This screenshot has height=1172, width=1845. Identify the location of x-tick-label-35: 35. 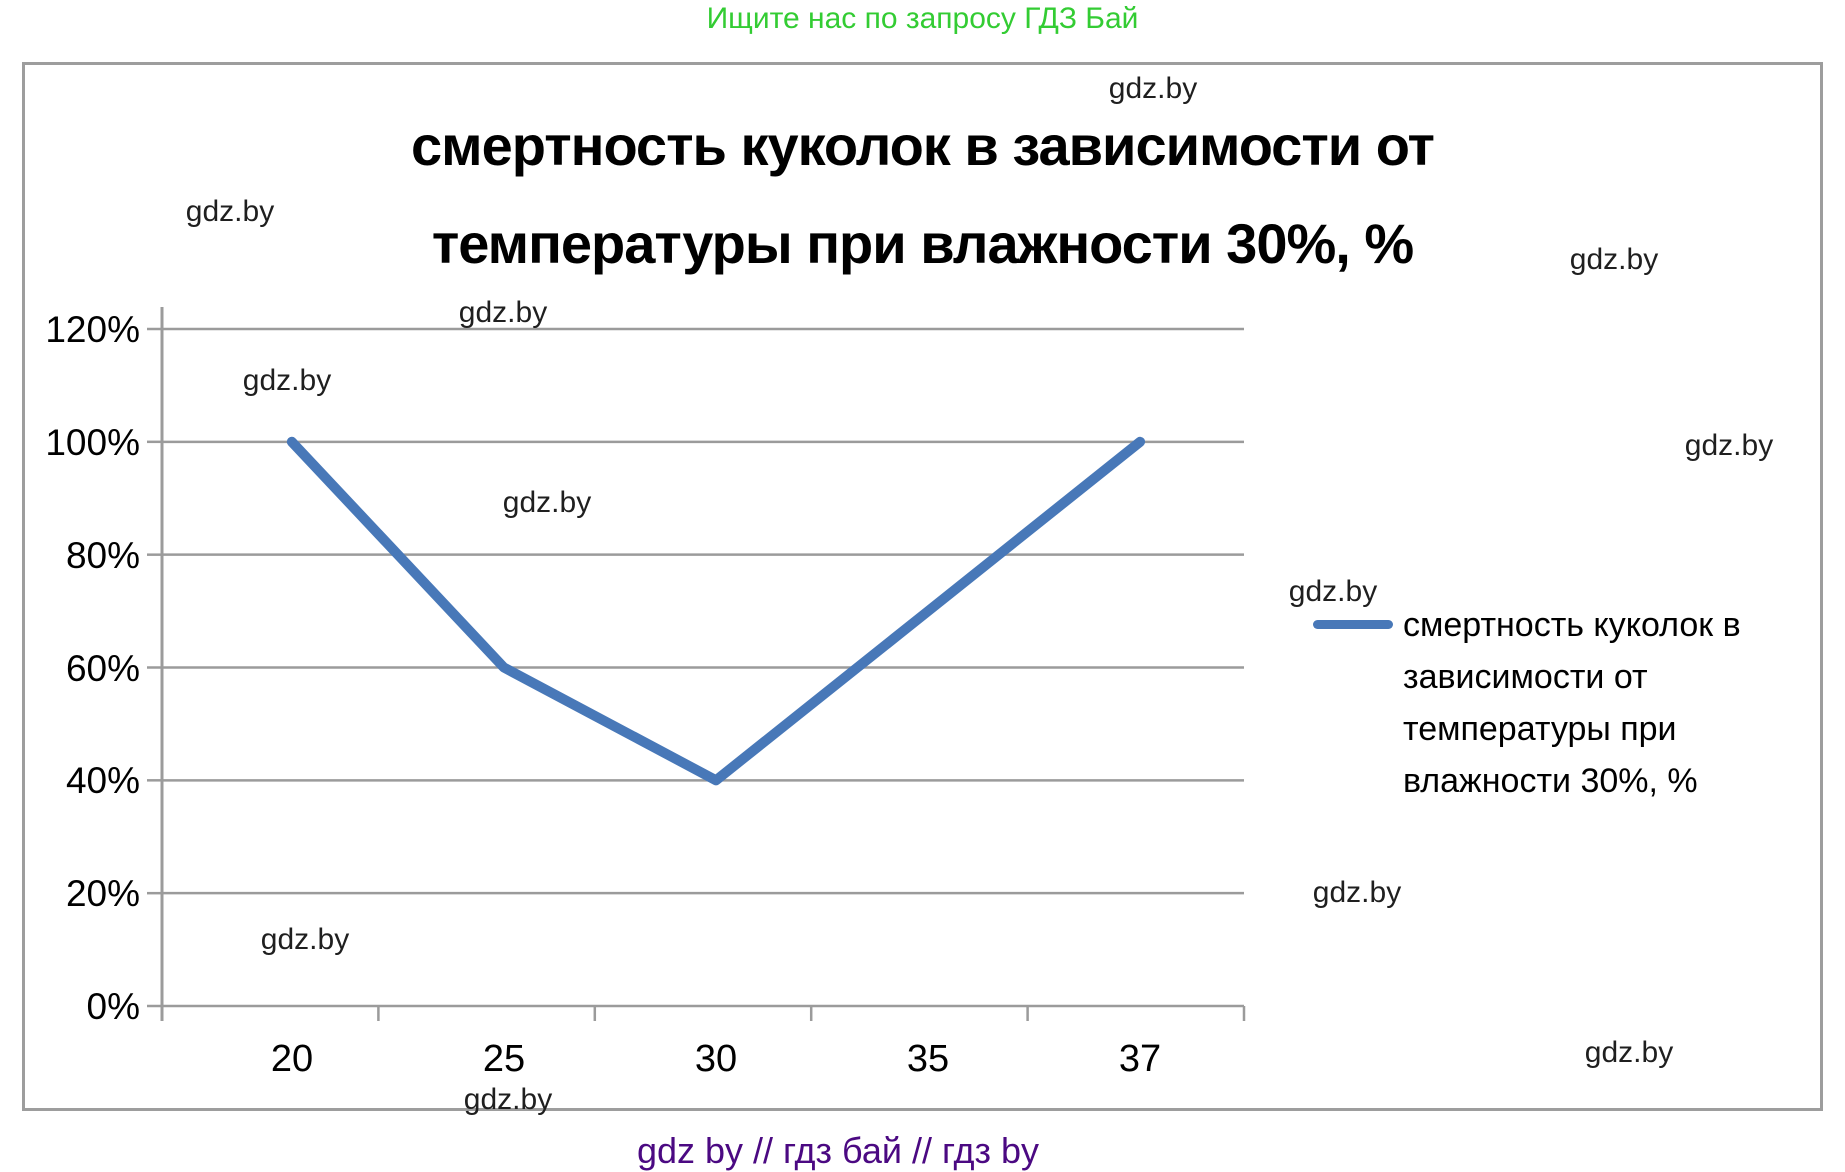
(928, 1059).